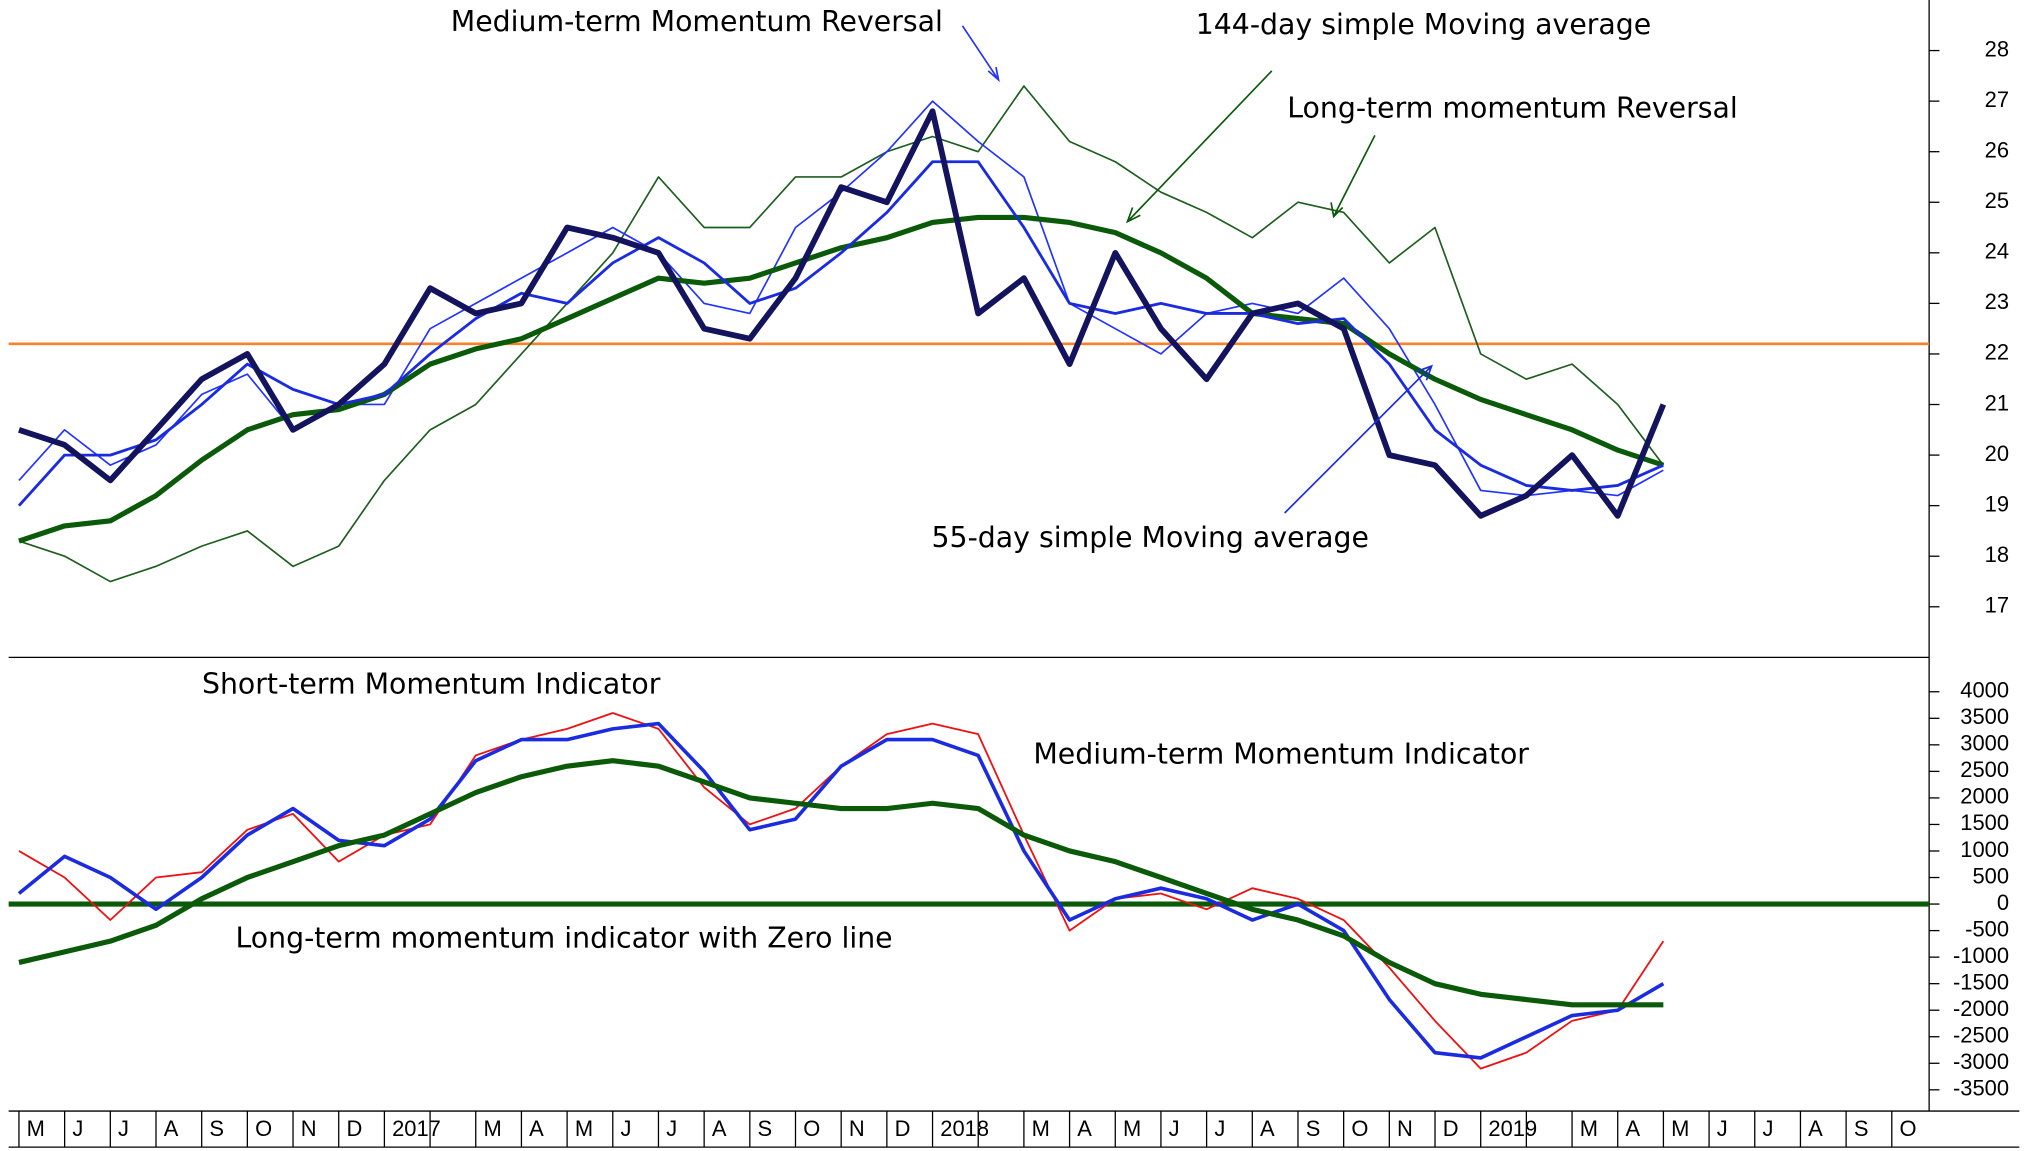 This screenshot has width=2028, height=1151. What do you see at coordinates (1512, 1128) in the screenshot?
I see `x-tick-label: 2019` at bounding box center [1512, 1128].